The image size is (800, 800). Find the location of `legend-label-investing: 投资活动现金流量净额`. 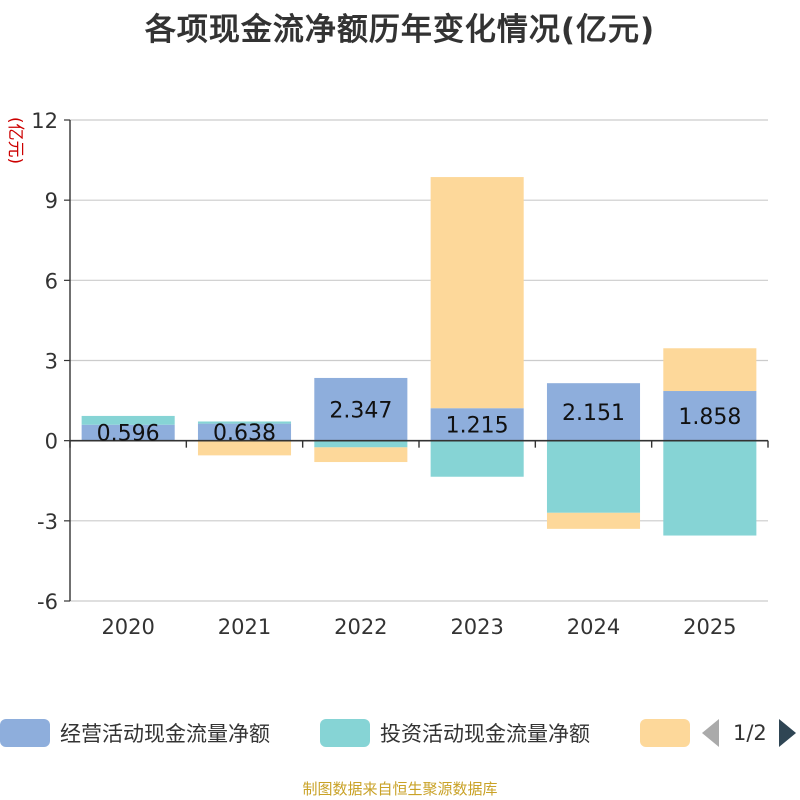

legend-label-investing: 投资活动现金流量净额 is located at coordinates (485, 734).